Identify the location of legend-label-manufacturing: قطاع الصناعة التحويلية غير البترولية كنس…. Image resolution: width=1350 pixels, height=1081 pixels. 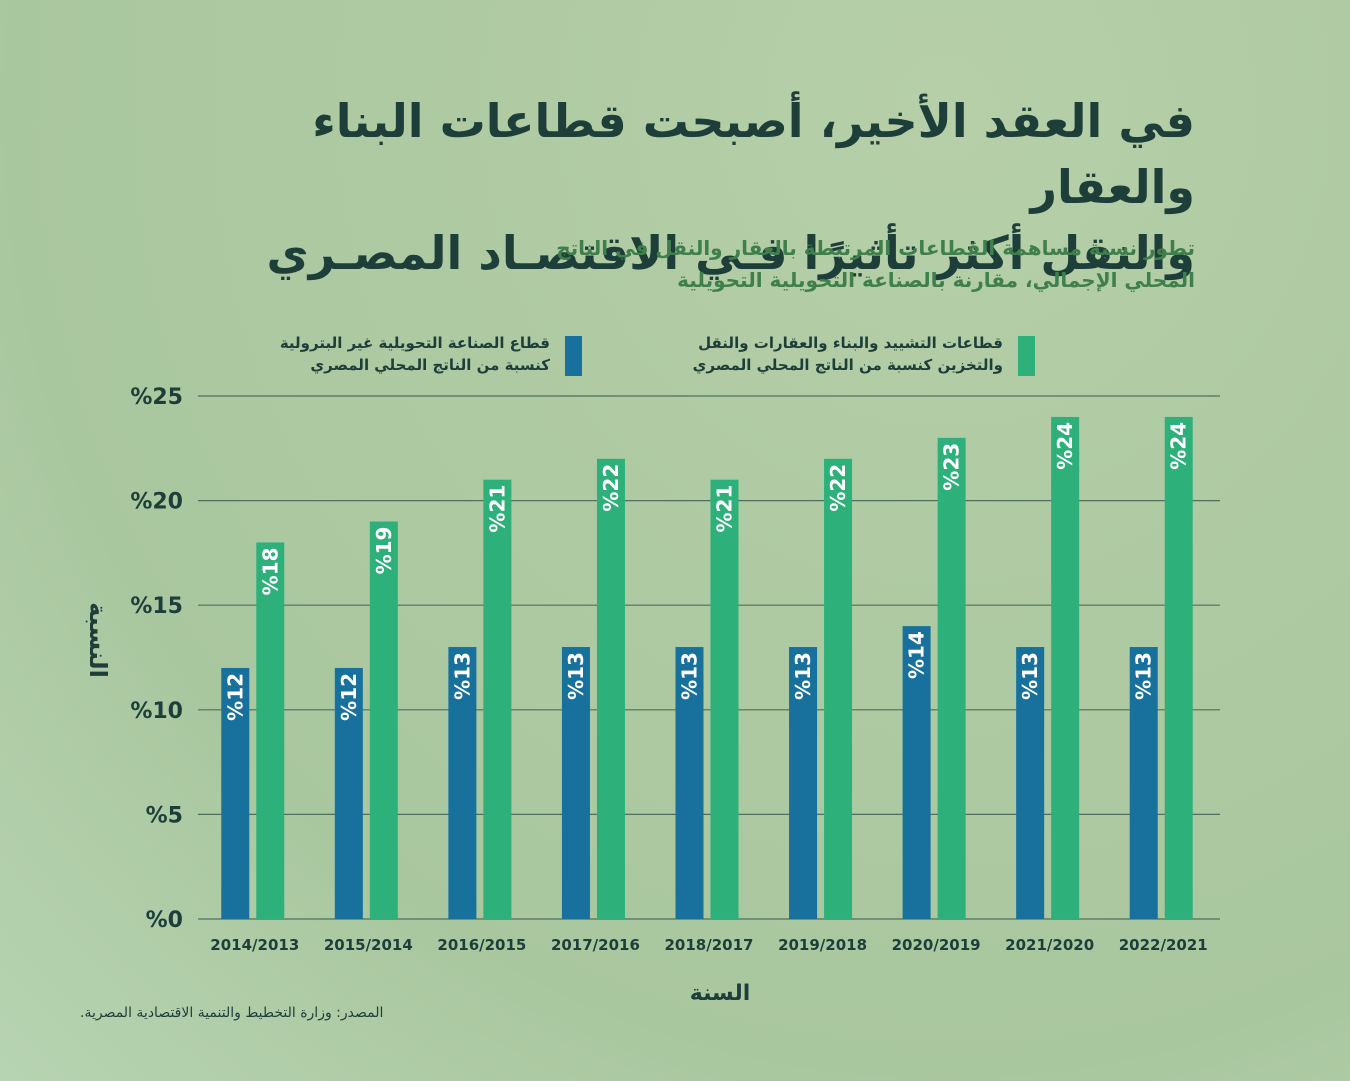
(414, 354).